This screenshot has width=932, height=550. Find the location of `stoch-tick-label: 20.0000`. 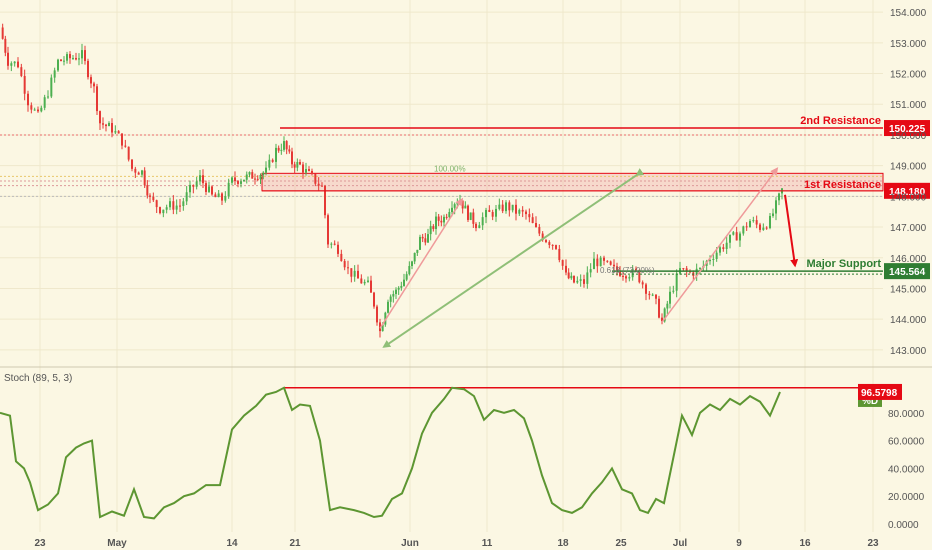

stoch-tick-label: 20.0000 is located at coordinates (906, 497).